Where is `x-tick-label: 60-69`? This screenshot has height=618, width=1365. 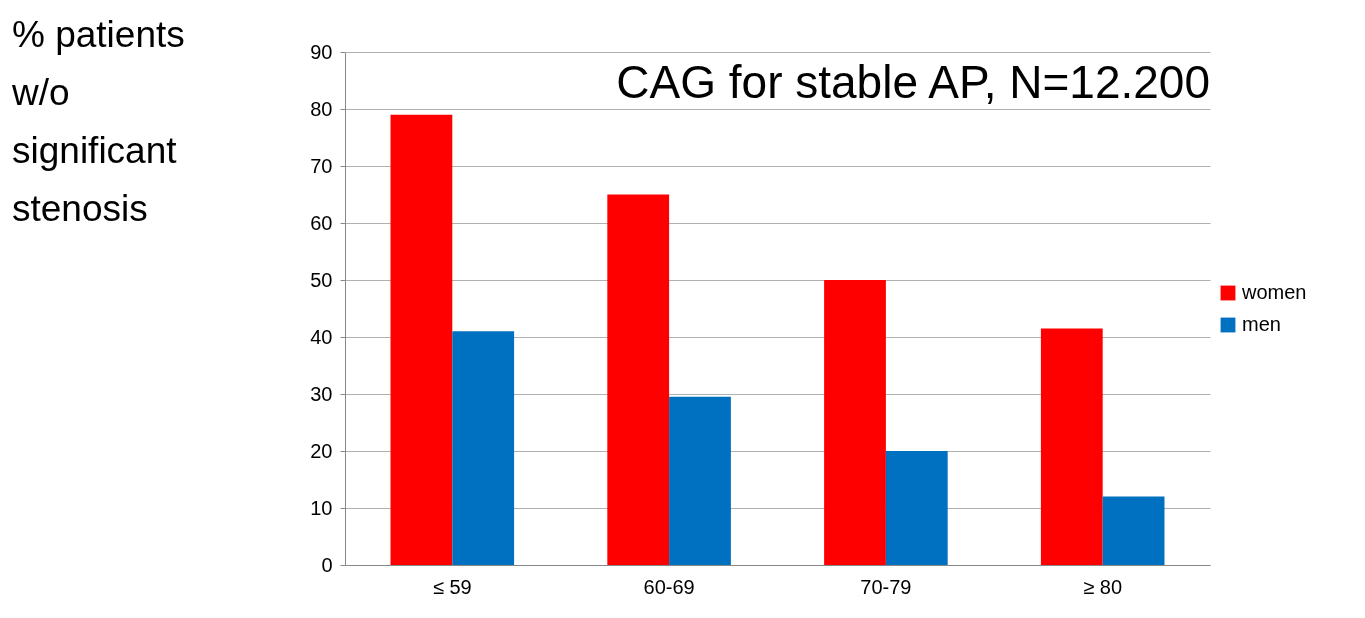
x-tick-label: 60-69 is located at coordinates (669, 586).